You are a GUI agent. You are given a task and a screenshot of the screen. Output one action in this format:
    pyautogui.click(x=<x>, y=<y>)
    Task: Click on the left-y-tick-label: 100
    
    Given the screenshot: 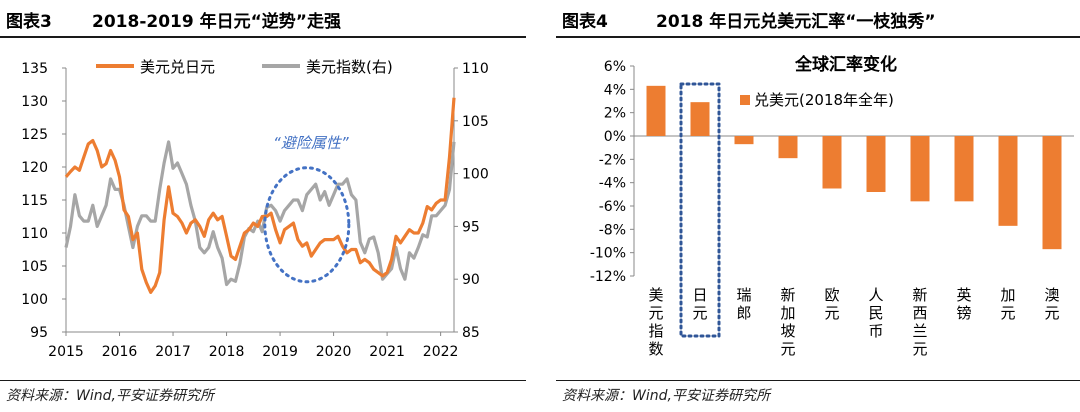 What is the action you would take?
    pyautogui.click(x=34, y=300)
    